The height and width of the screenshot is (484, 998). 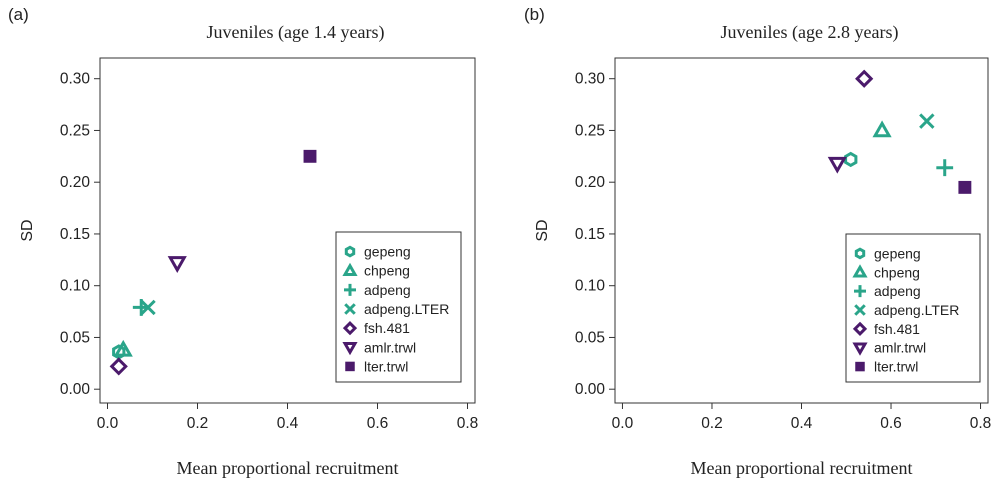 I want to click on panel-label: (b), so click(x=534, y=14).